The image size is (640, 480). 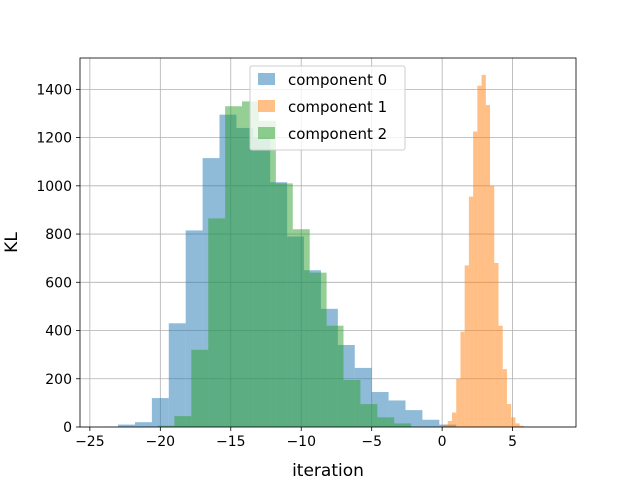 What do you see at coordinates (58, 235) in the screenshot?
I see `y-tick-label: 800` at bounding box center [58, 235].